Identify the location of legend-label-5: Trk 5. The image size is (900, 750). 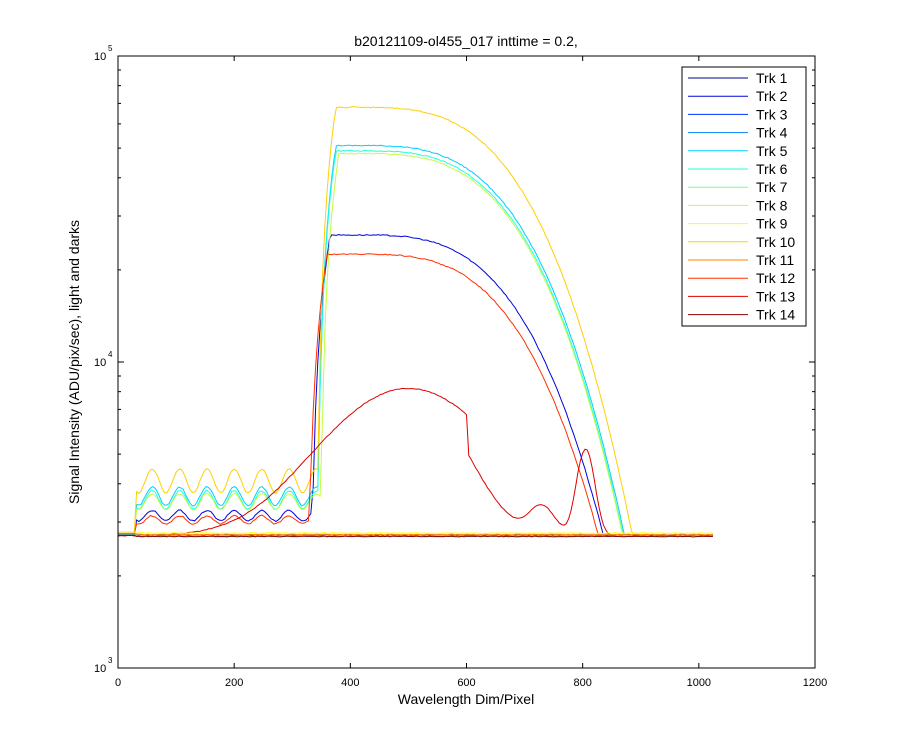
(772, 151).